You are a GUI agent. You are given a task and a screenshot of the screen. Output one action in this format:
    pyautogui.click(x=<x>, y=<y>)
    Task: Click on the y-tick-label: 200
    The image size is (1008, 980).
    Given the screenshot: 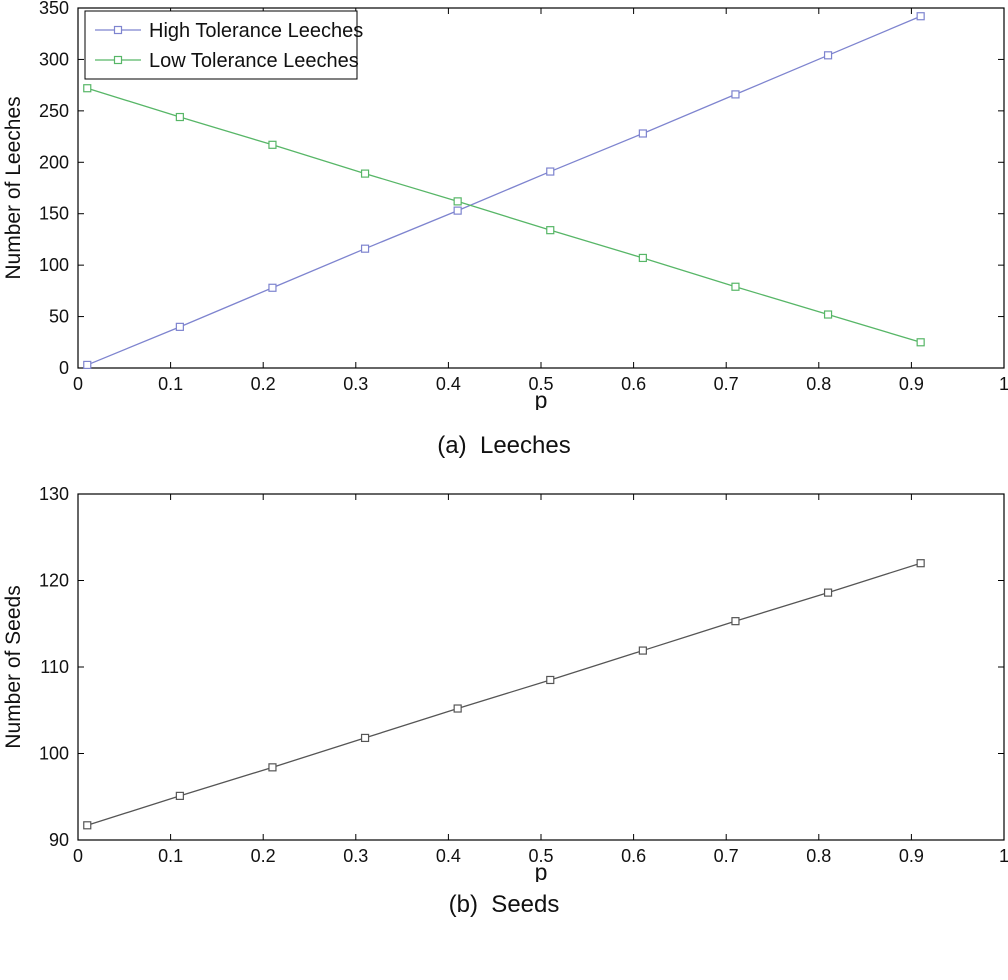 What is the action you would take?
    pyautogui.click(x=54, y=162)
    